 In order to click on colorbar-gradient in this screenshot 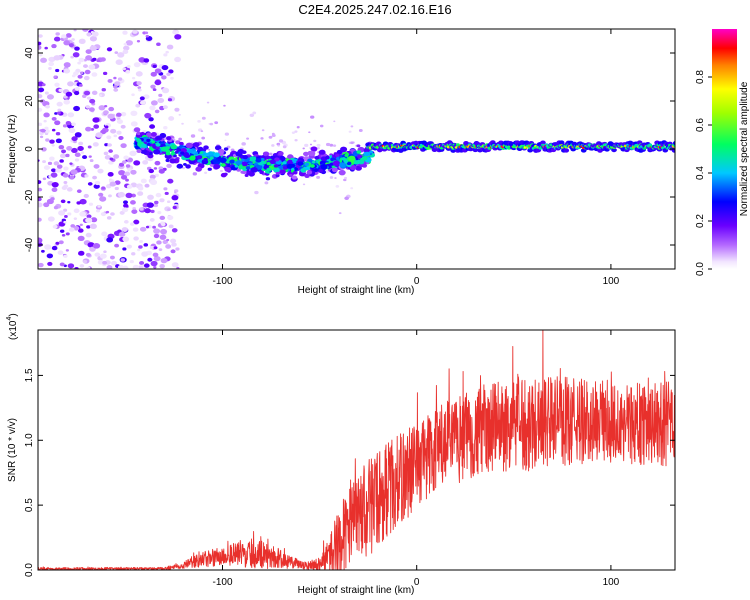, I will do `click(724, 149)`.